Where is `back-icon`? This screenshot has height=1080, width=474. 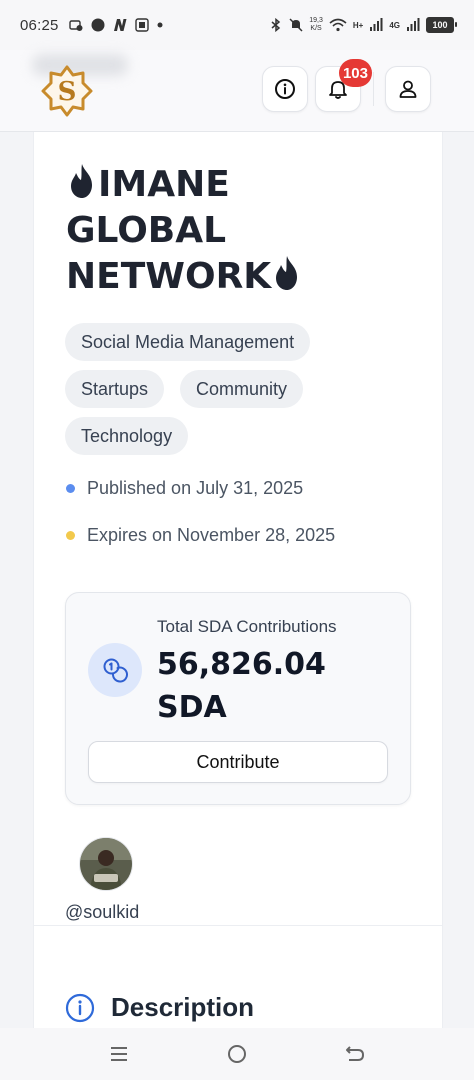
back-icon is located at coordinates (355, 1053).